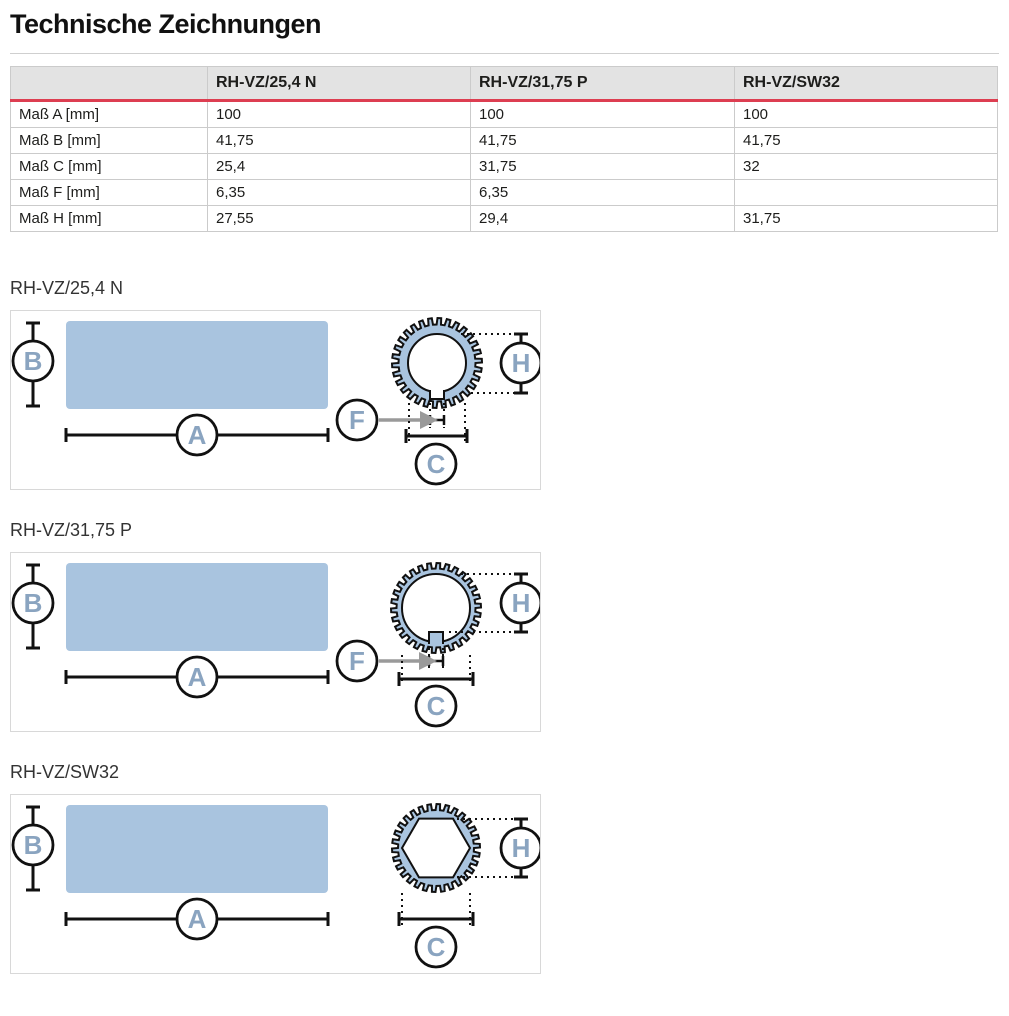 This screenshot has width=1009, height=1016. What do you see at coordinates (866, 84) in the screenshot?
I see `column-header-rh-vz-sw32: RH-VZ/SW32` at bounding box center [866, 84].